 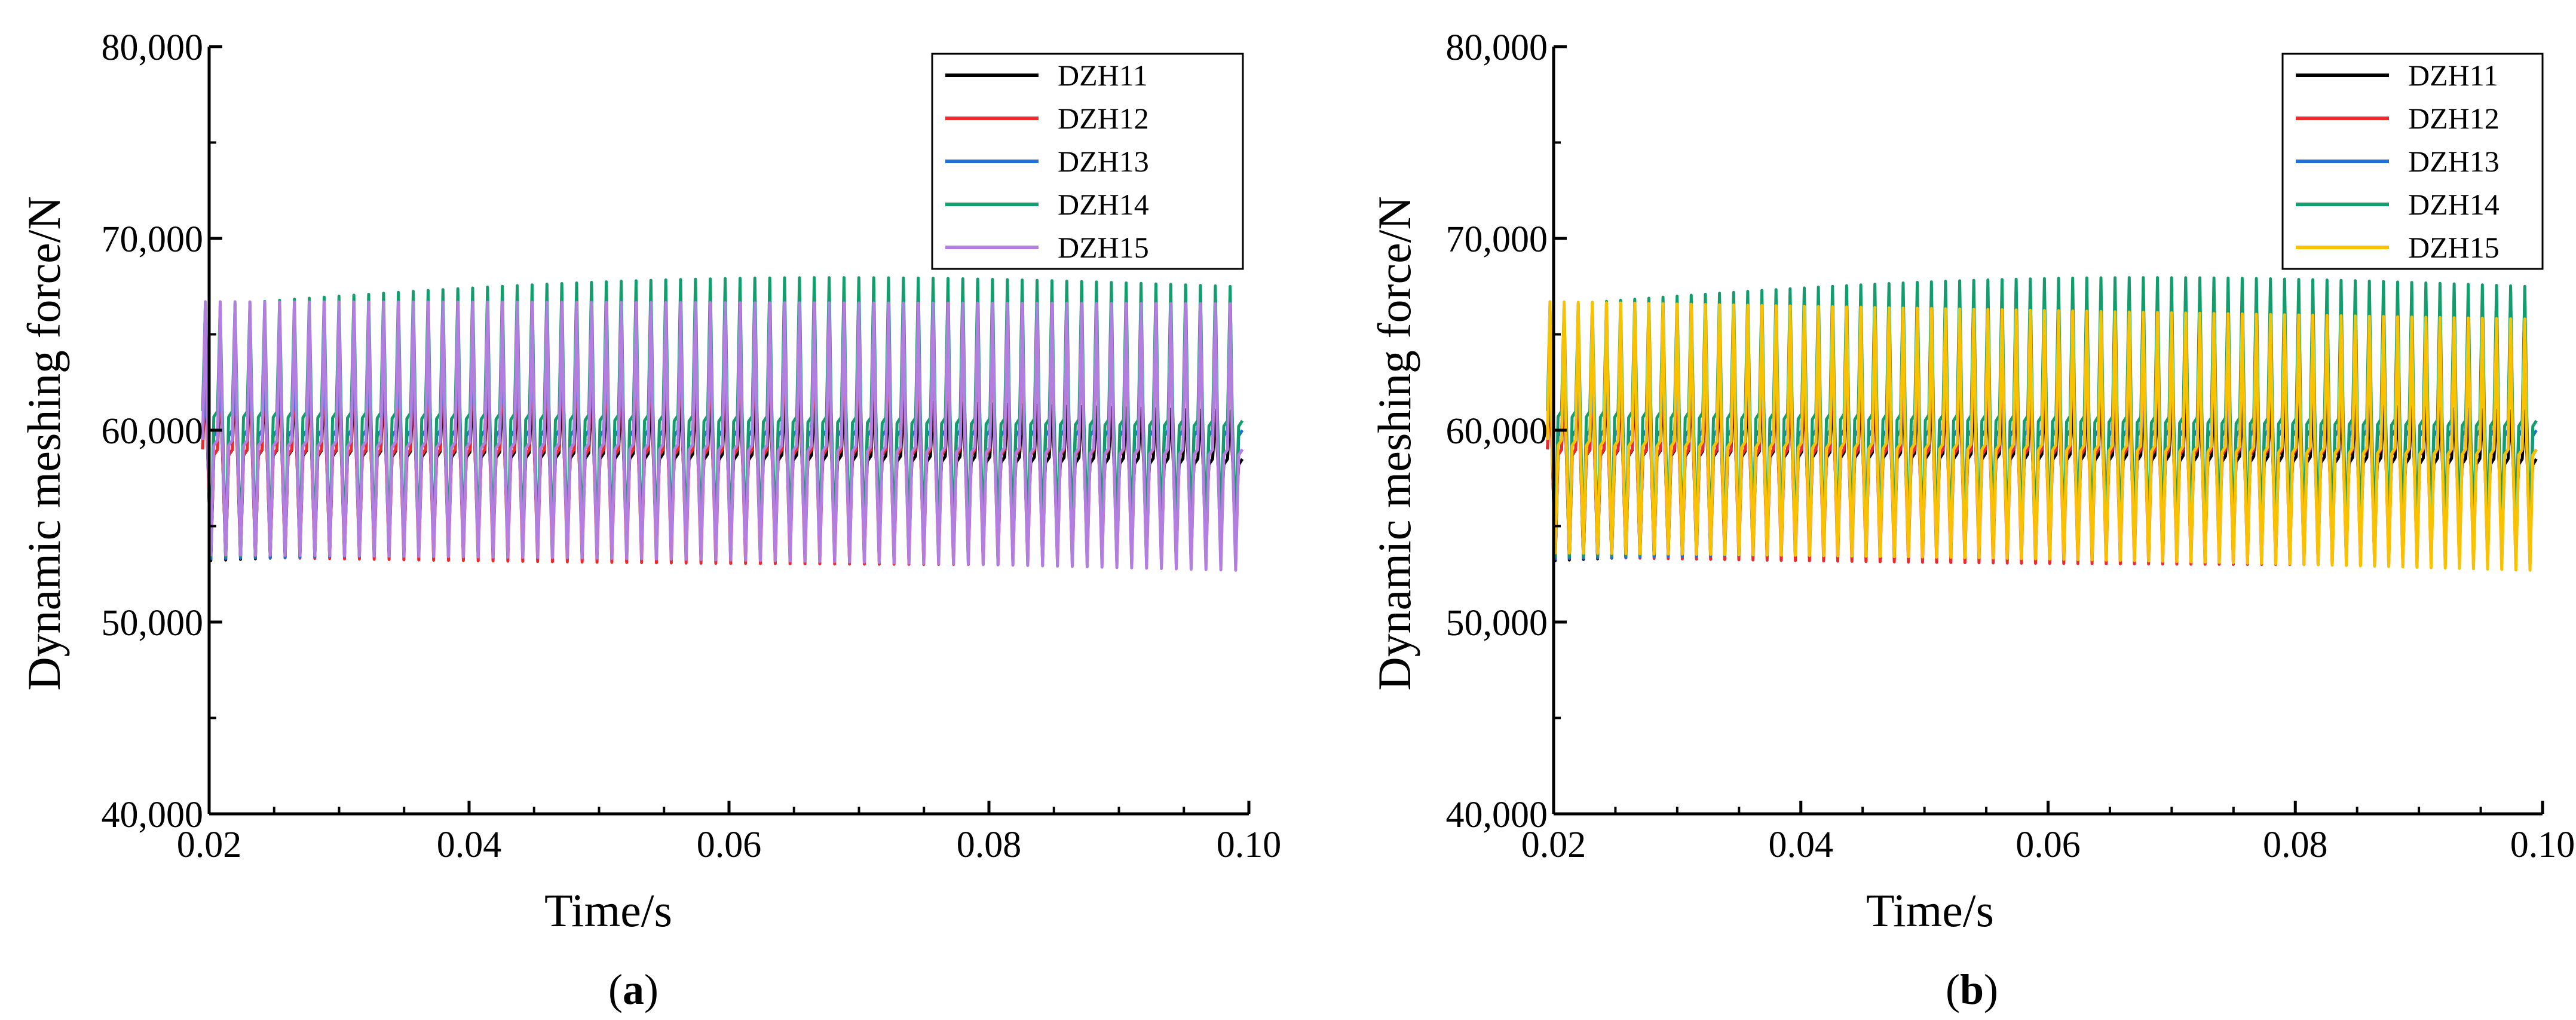 What do you see at coordinates (2453, 75) in the screenshot?
I see `panel-b-legend-label-dzh11: DZH11` at bounding box center [2453, 75].